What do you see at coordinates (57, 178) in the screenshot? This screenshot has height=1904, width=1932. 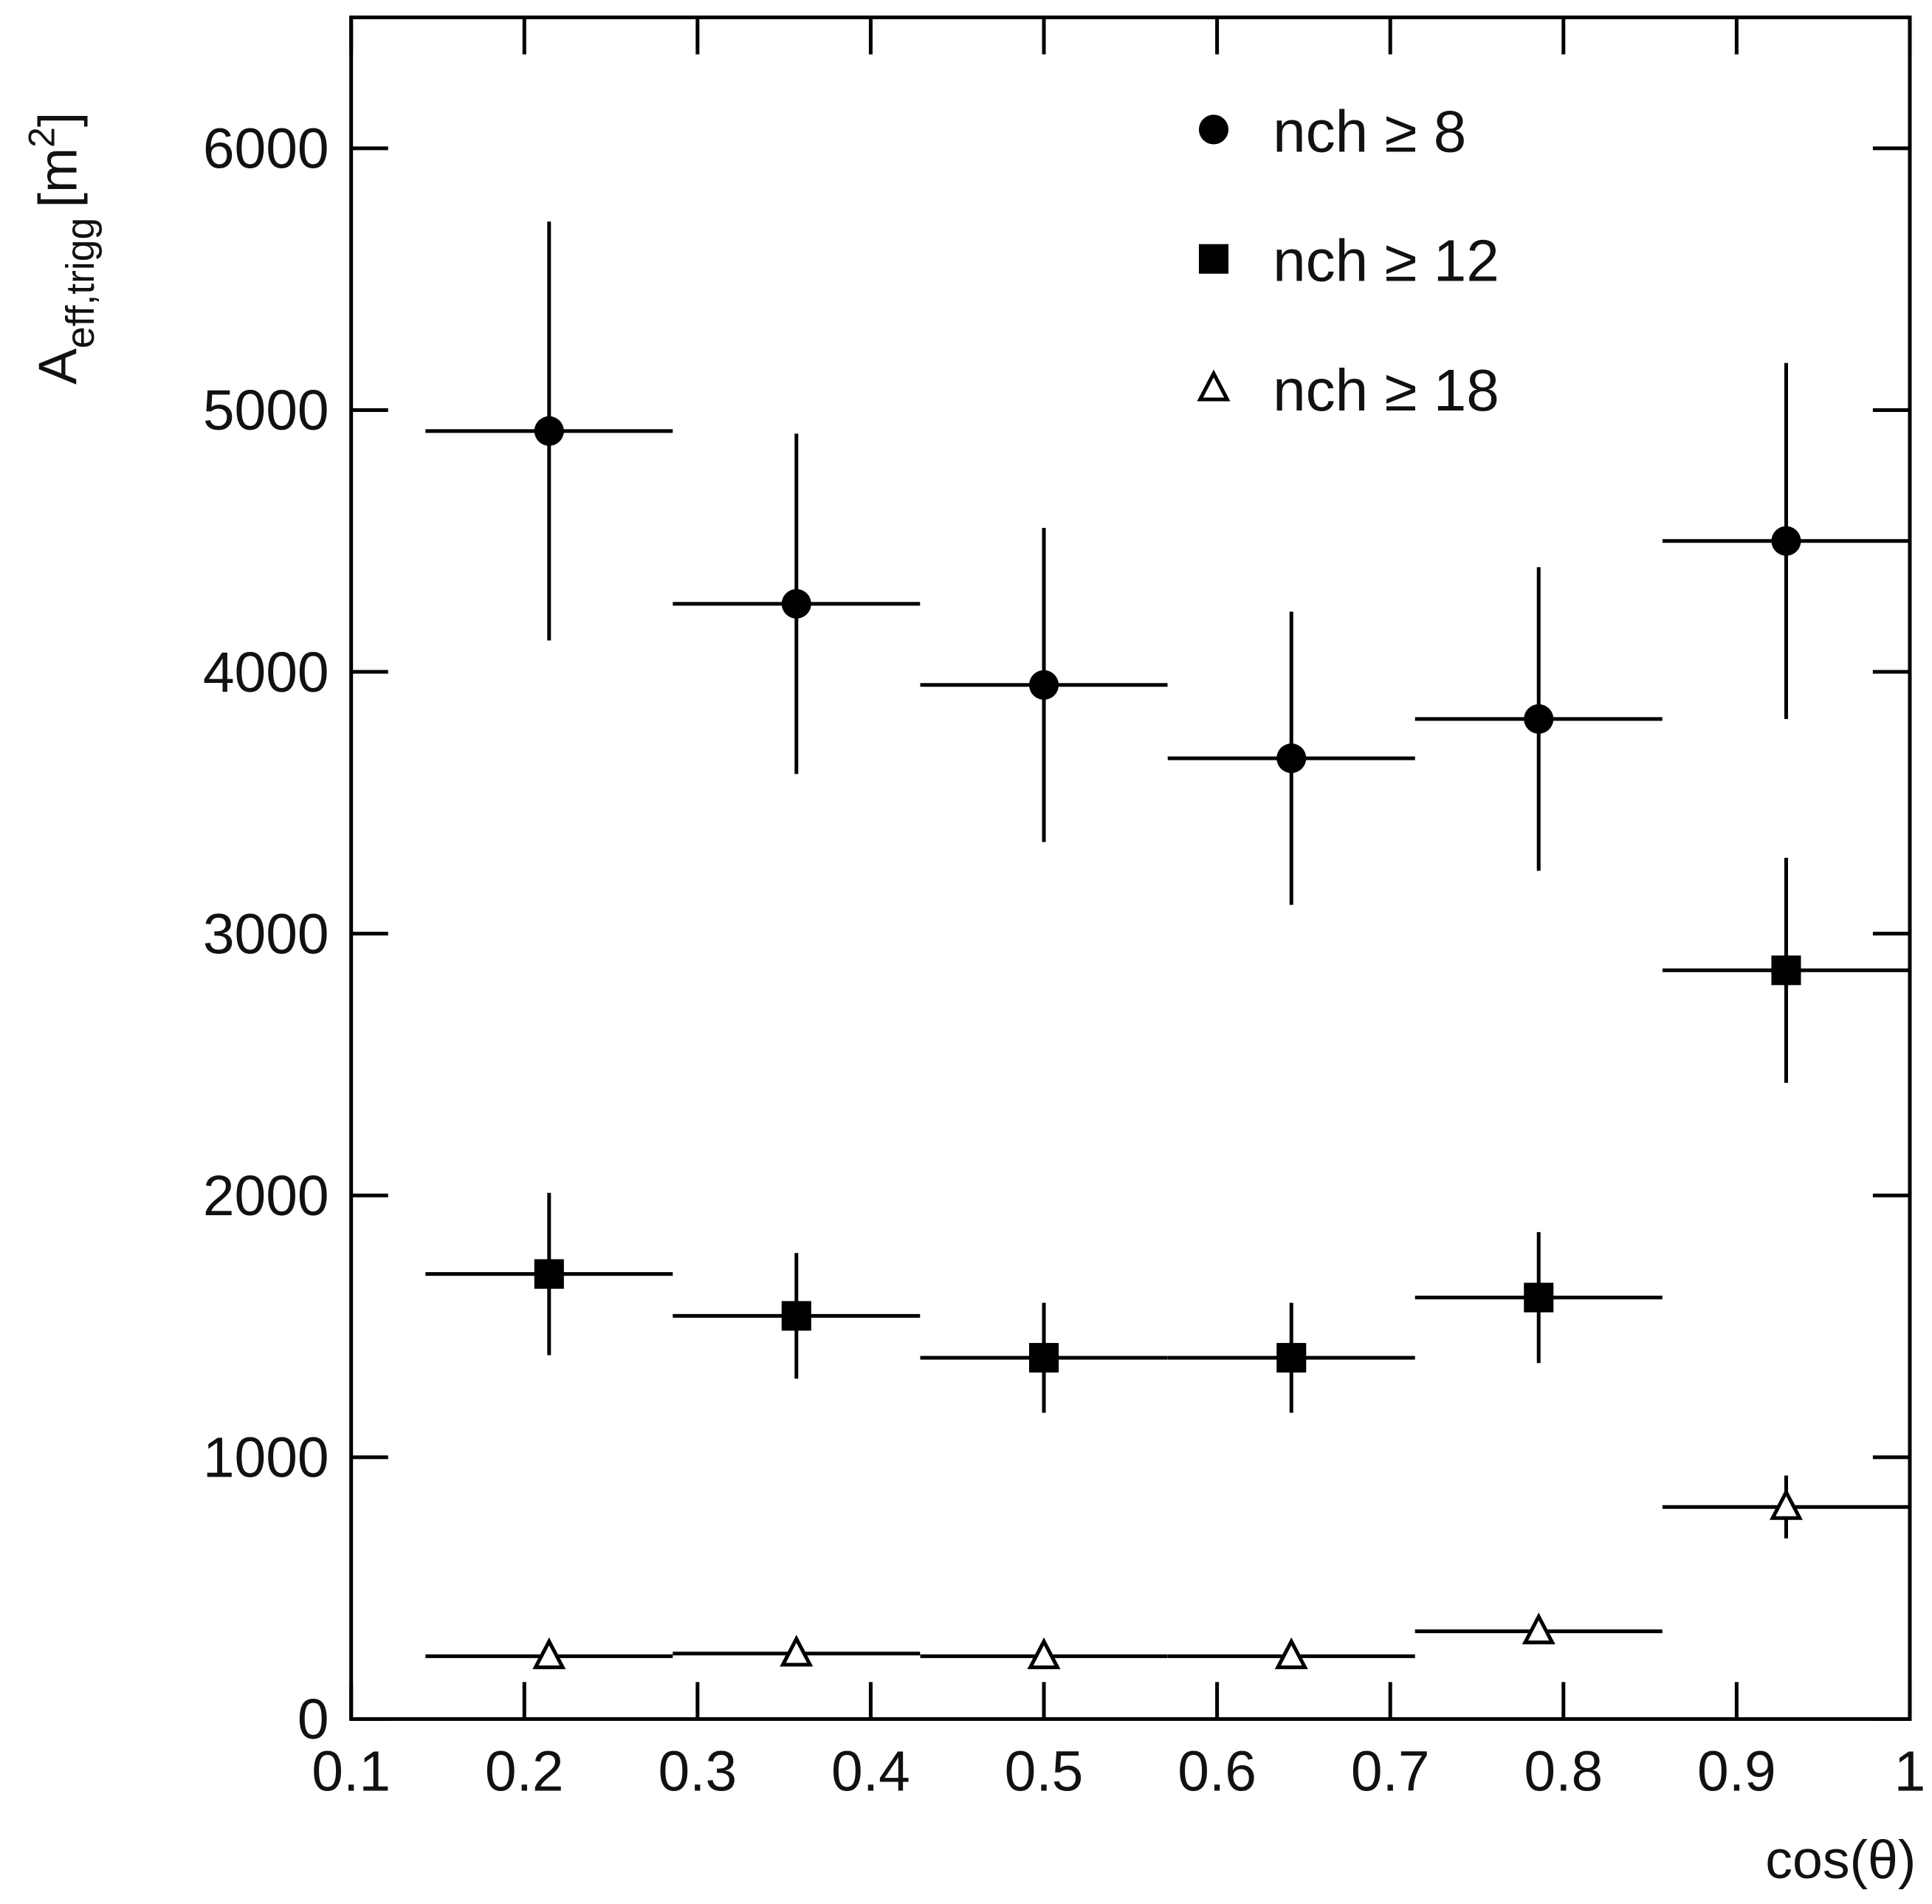 I see `y-label-unit: [m` at bounding box center [57, 178].